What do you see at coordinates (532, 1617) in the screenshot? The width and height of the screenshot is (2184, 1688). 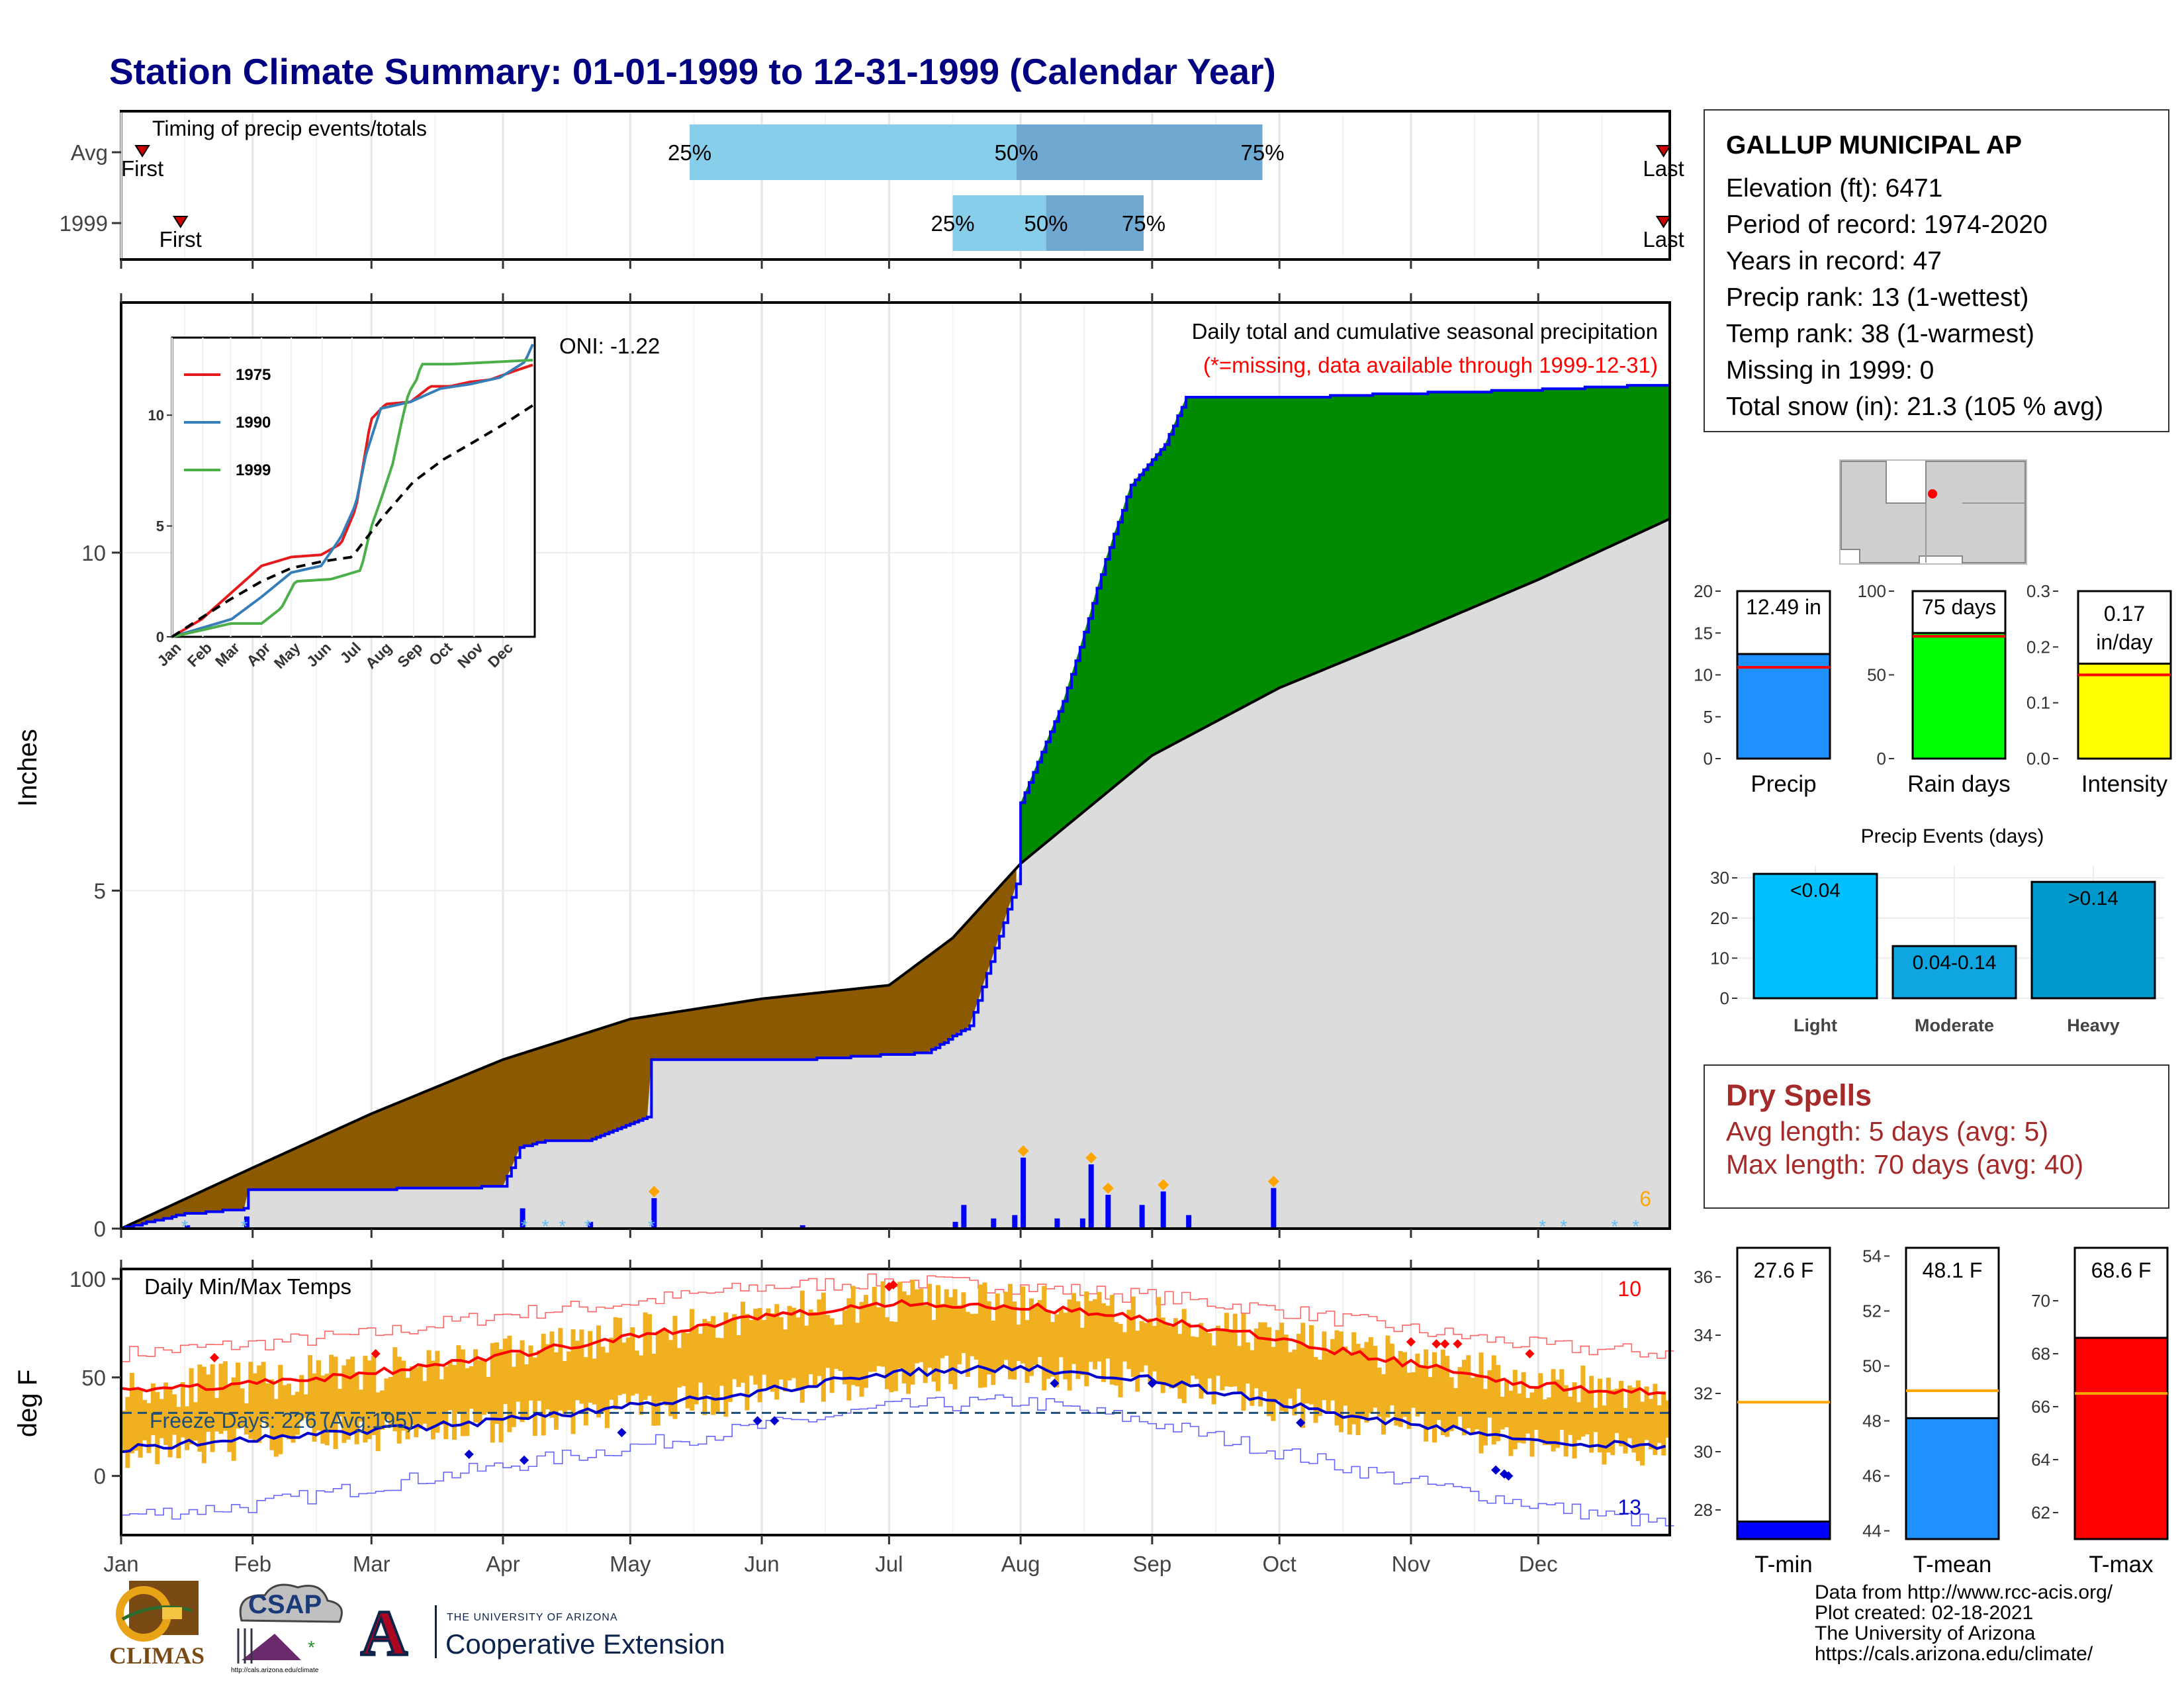 I see `ua-name: THE UNIVERSITY OF ARIZONA` at bounding box center [532, 1617].